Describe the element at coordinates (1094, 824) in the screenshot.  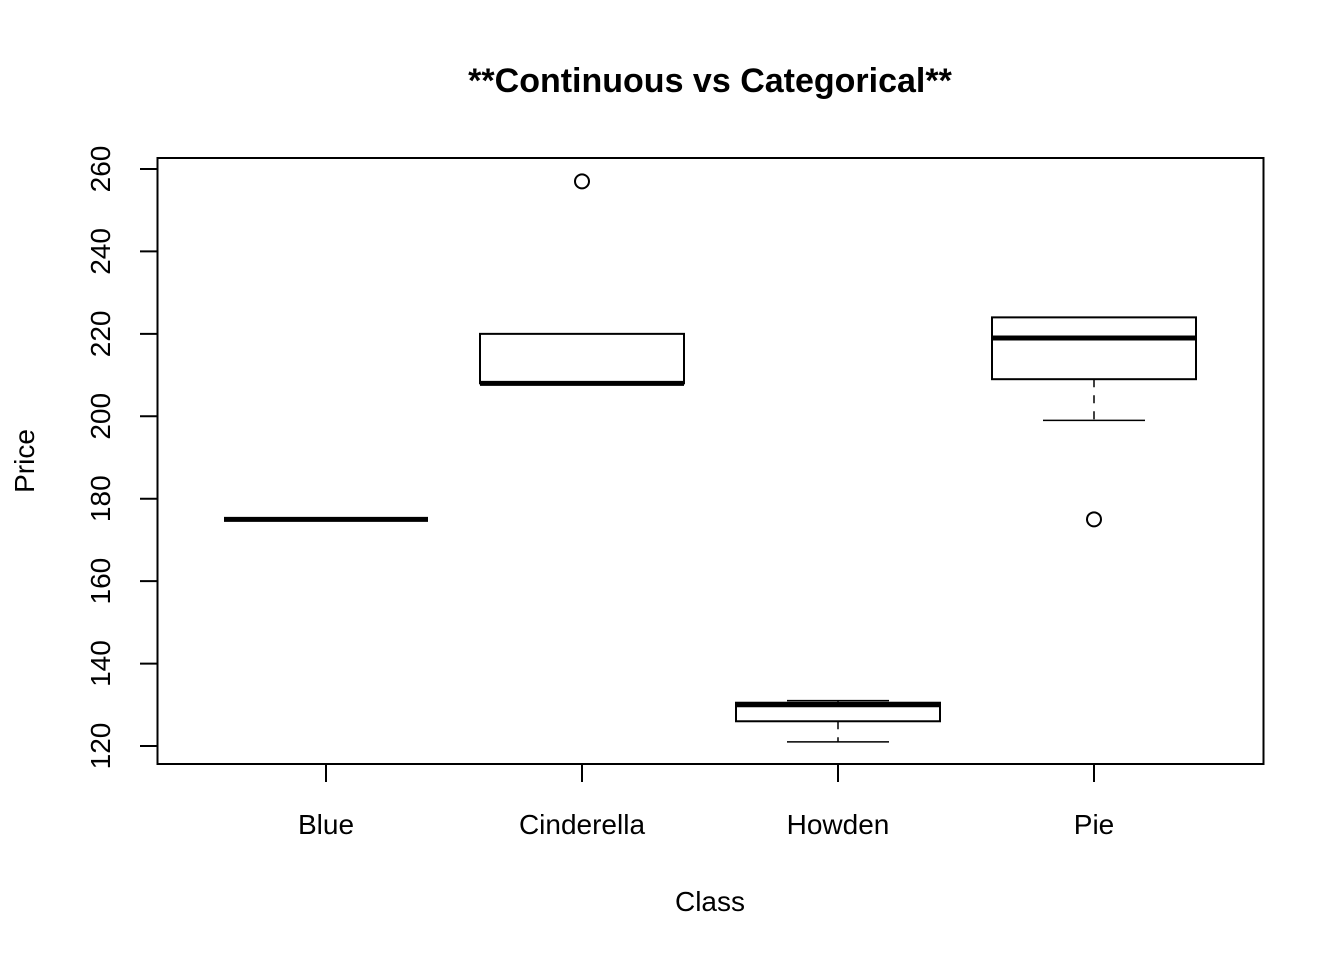
I see `x-tick-label: Pie` at that location.